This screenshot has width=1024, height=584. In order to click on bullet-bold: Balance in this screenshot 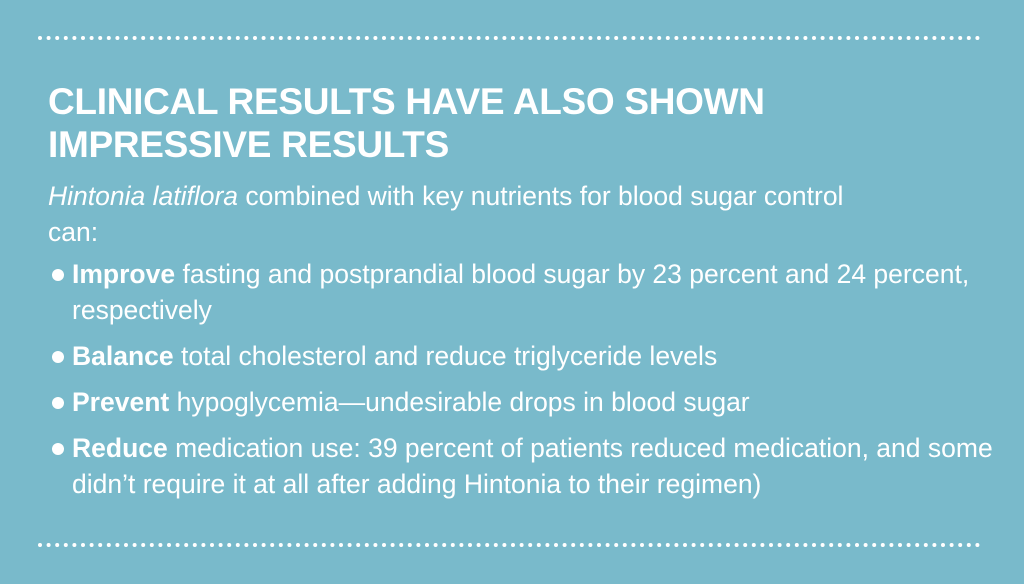, I will do `click(123, 356)`.